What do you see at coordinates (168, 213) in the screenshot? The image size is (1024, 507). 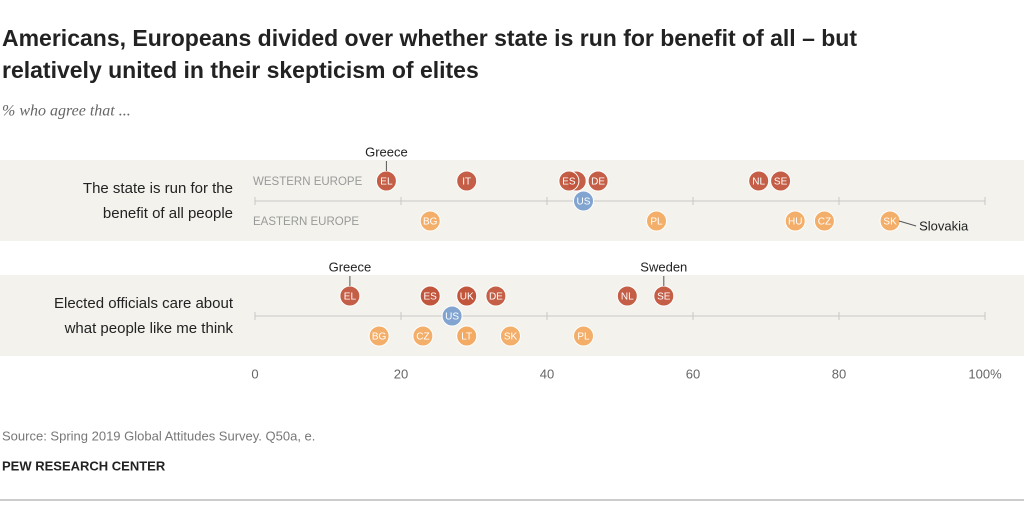 I see `row-label: benefit of all people` at bounding box center [168, 213].